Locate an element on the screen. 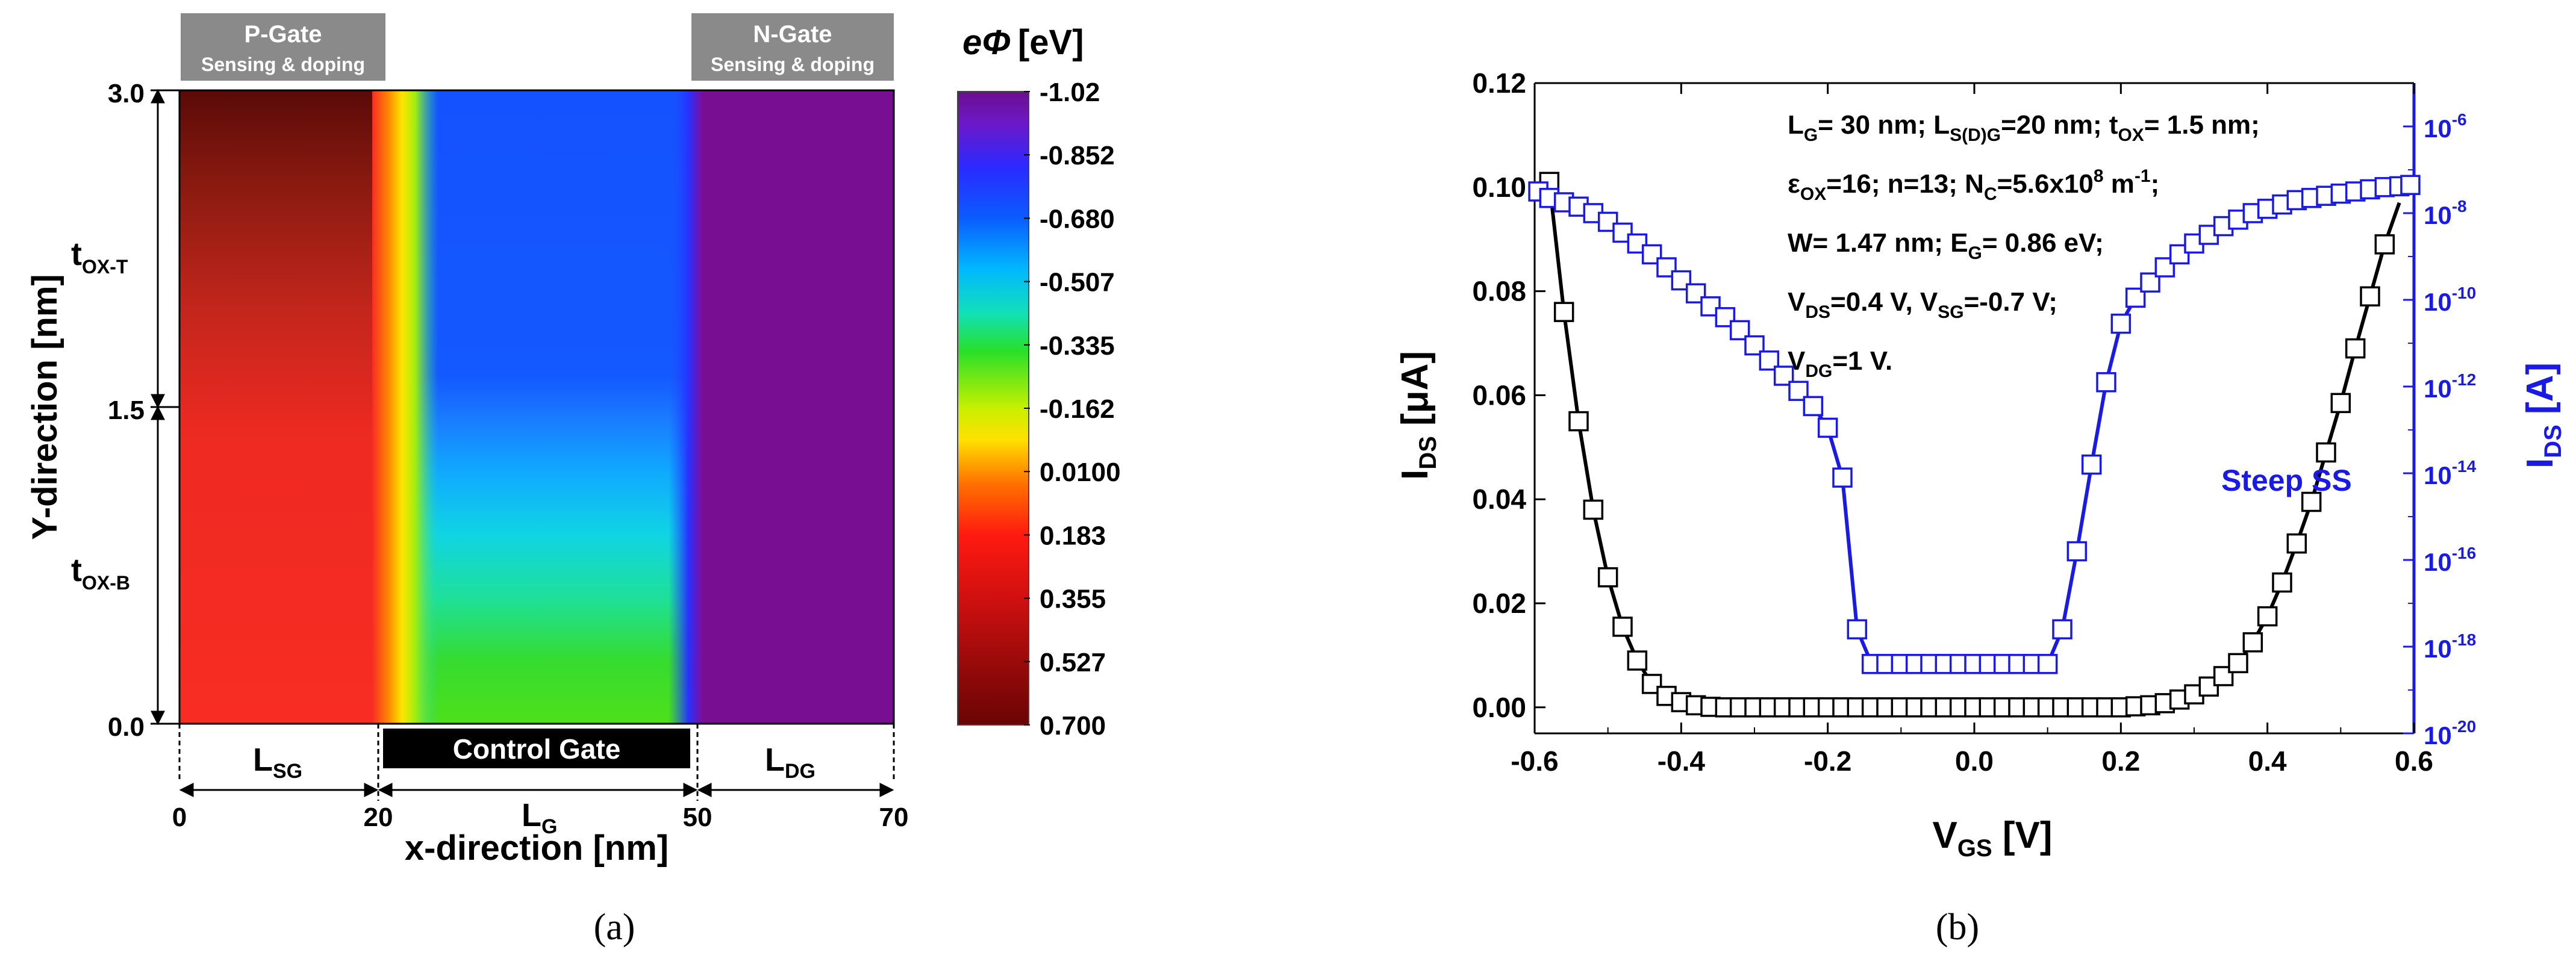 Image resolution: width=2576 pixels, height=973 pixels. colorbar-tick-label: 0.0100 is located at coordinates (1080, 473).